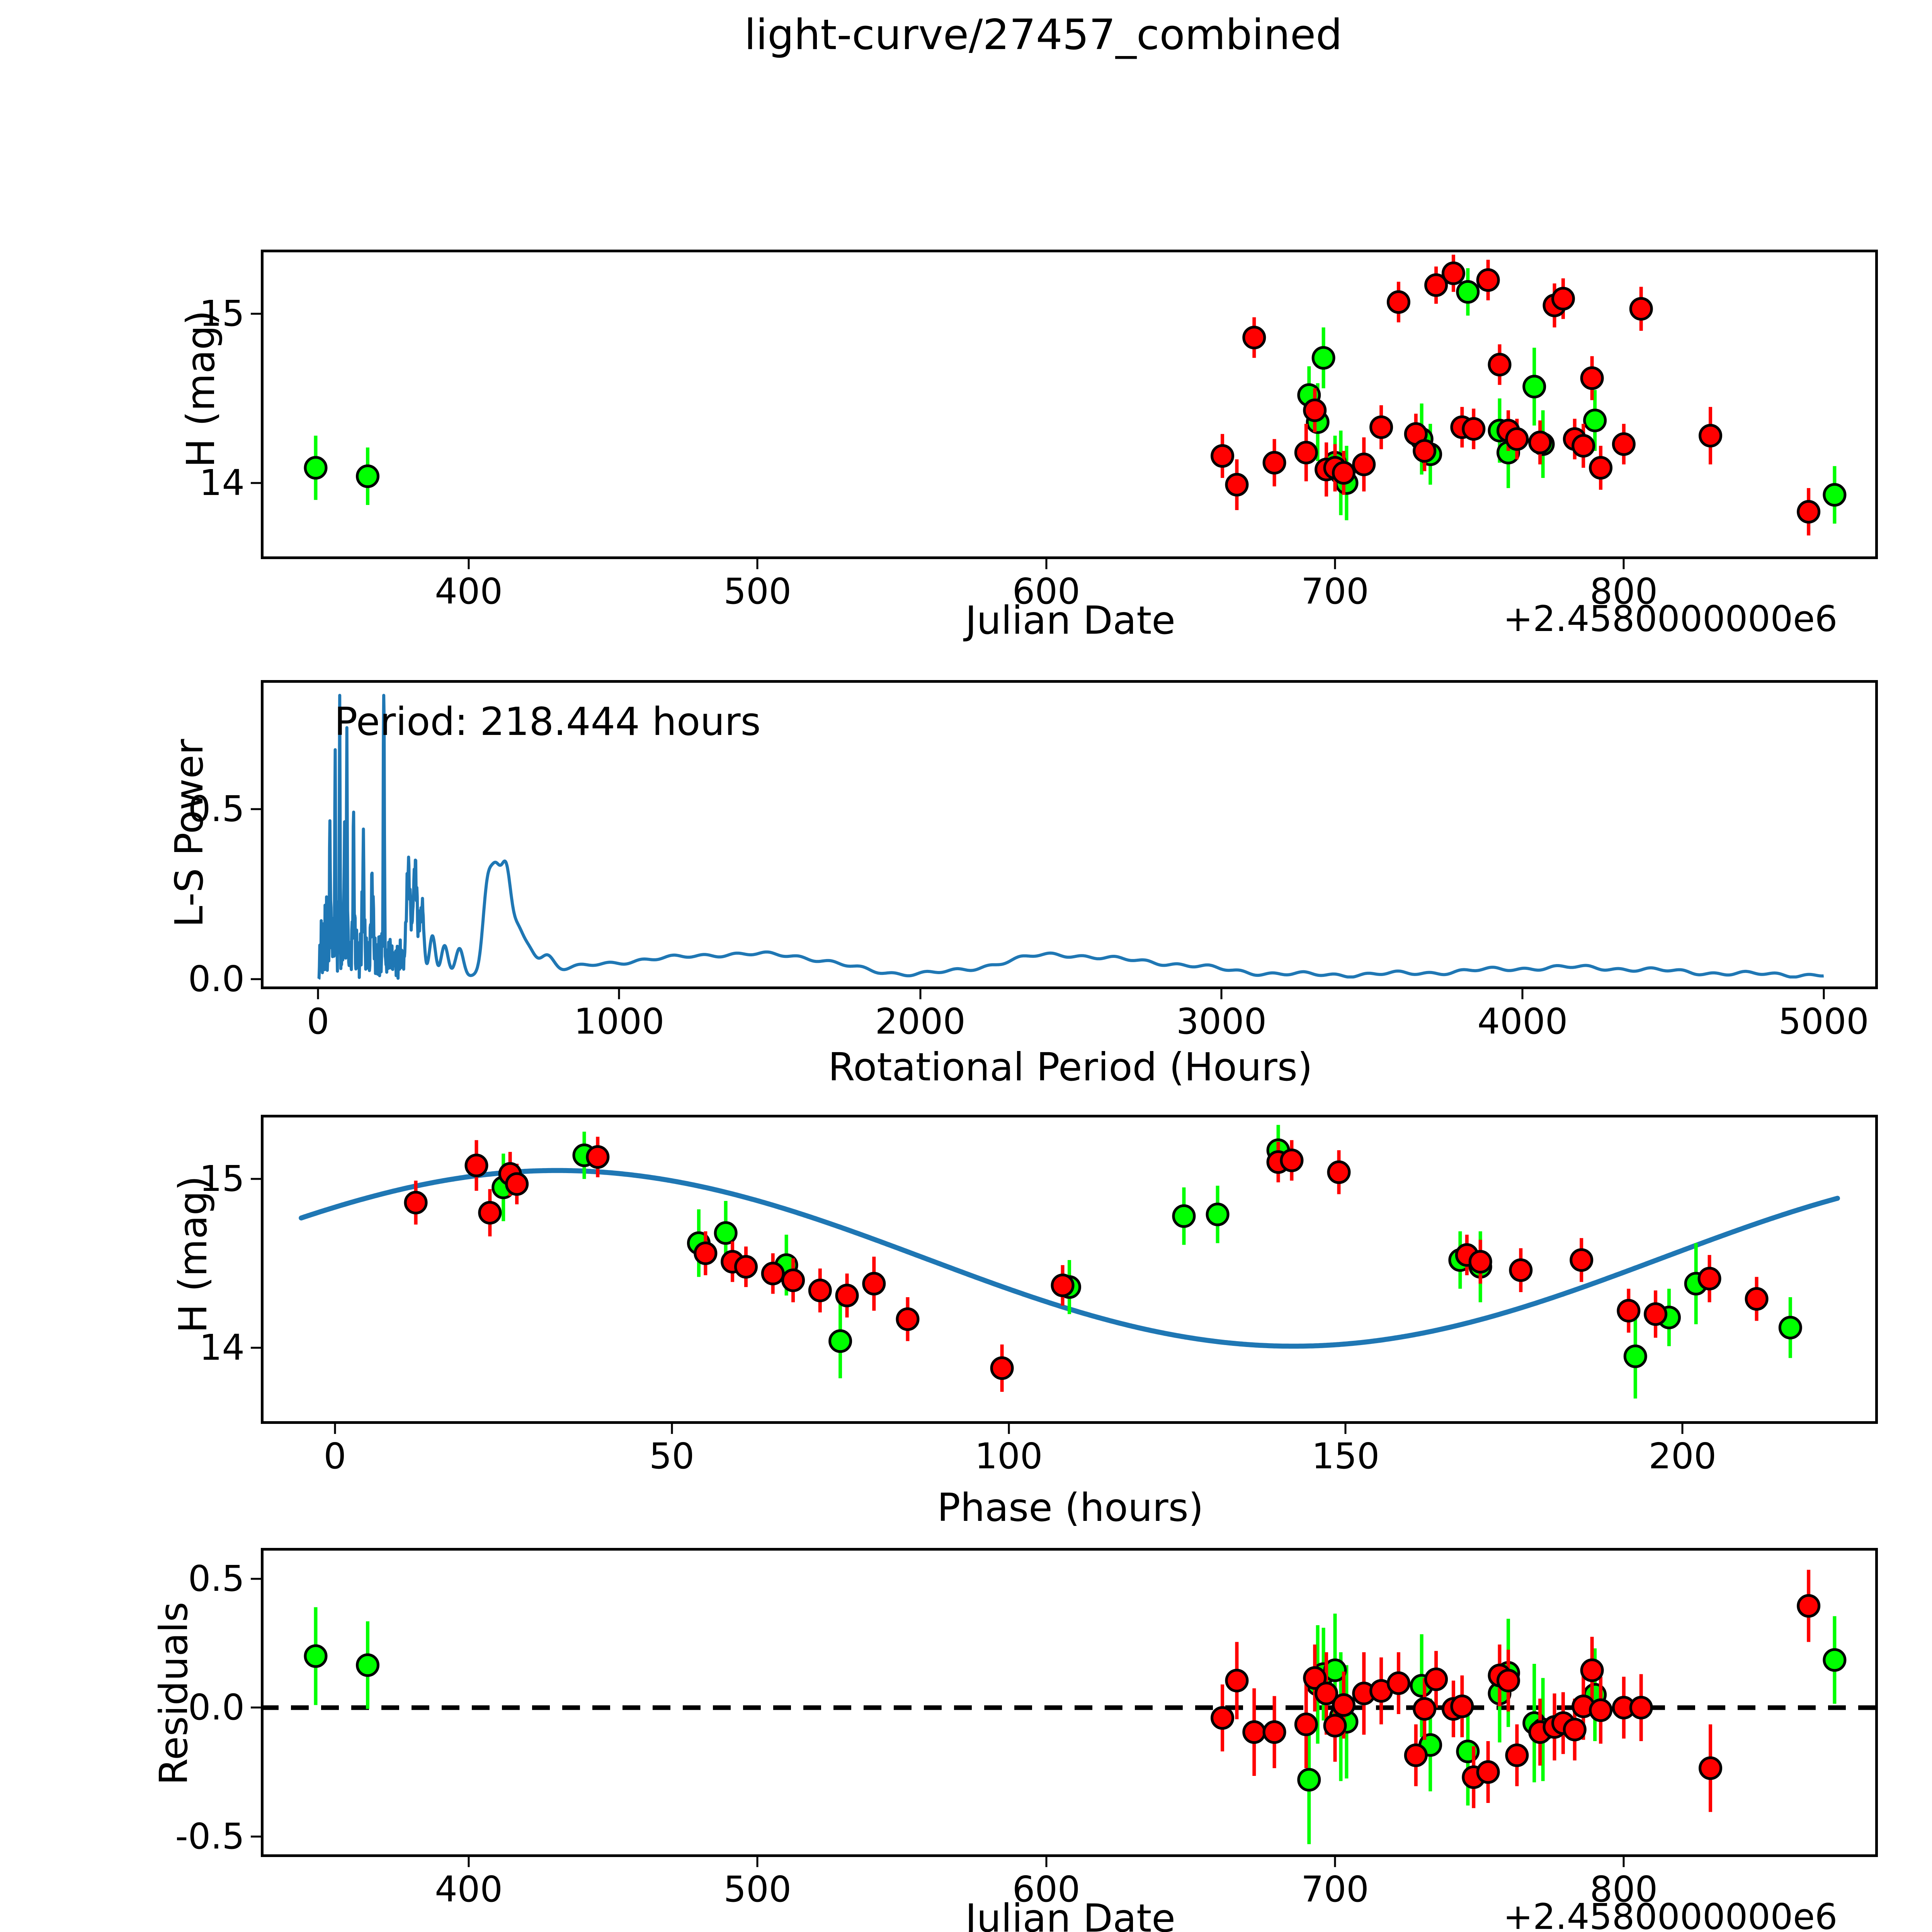  Describe the element at coordinates (1671, 1914) in the screenshot. I see `residuals-x-offset: +2.4580000000e6` at that location.